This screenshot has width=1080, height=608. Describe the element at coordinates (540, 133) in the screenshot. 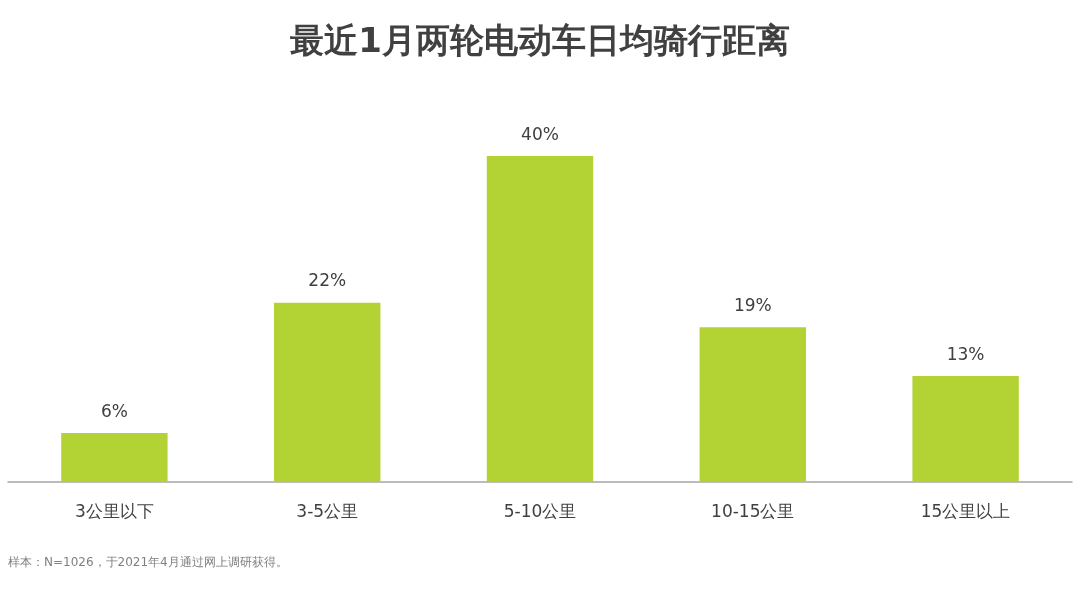

I see `data-label: 40%` at that location.